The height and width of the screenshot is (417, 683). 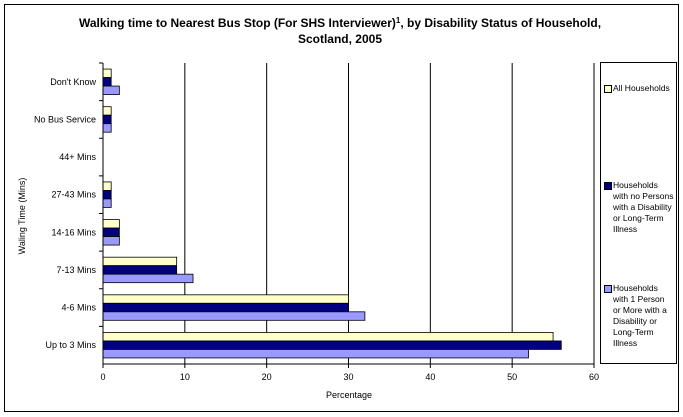 I want to click on y-tick-label: 4-6 Mins, so click(x=78, y=308).